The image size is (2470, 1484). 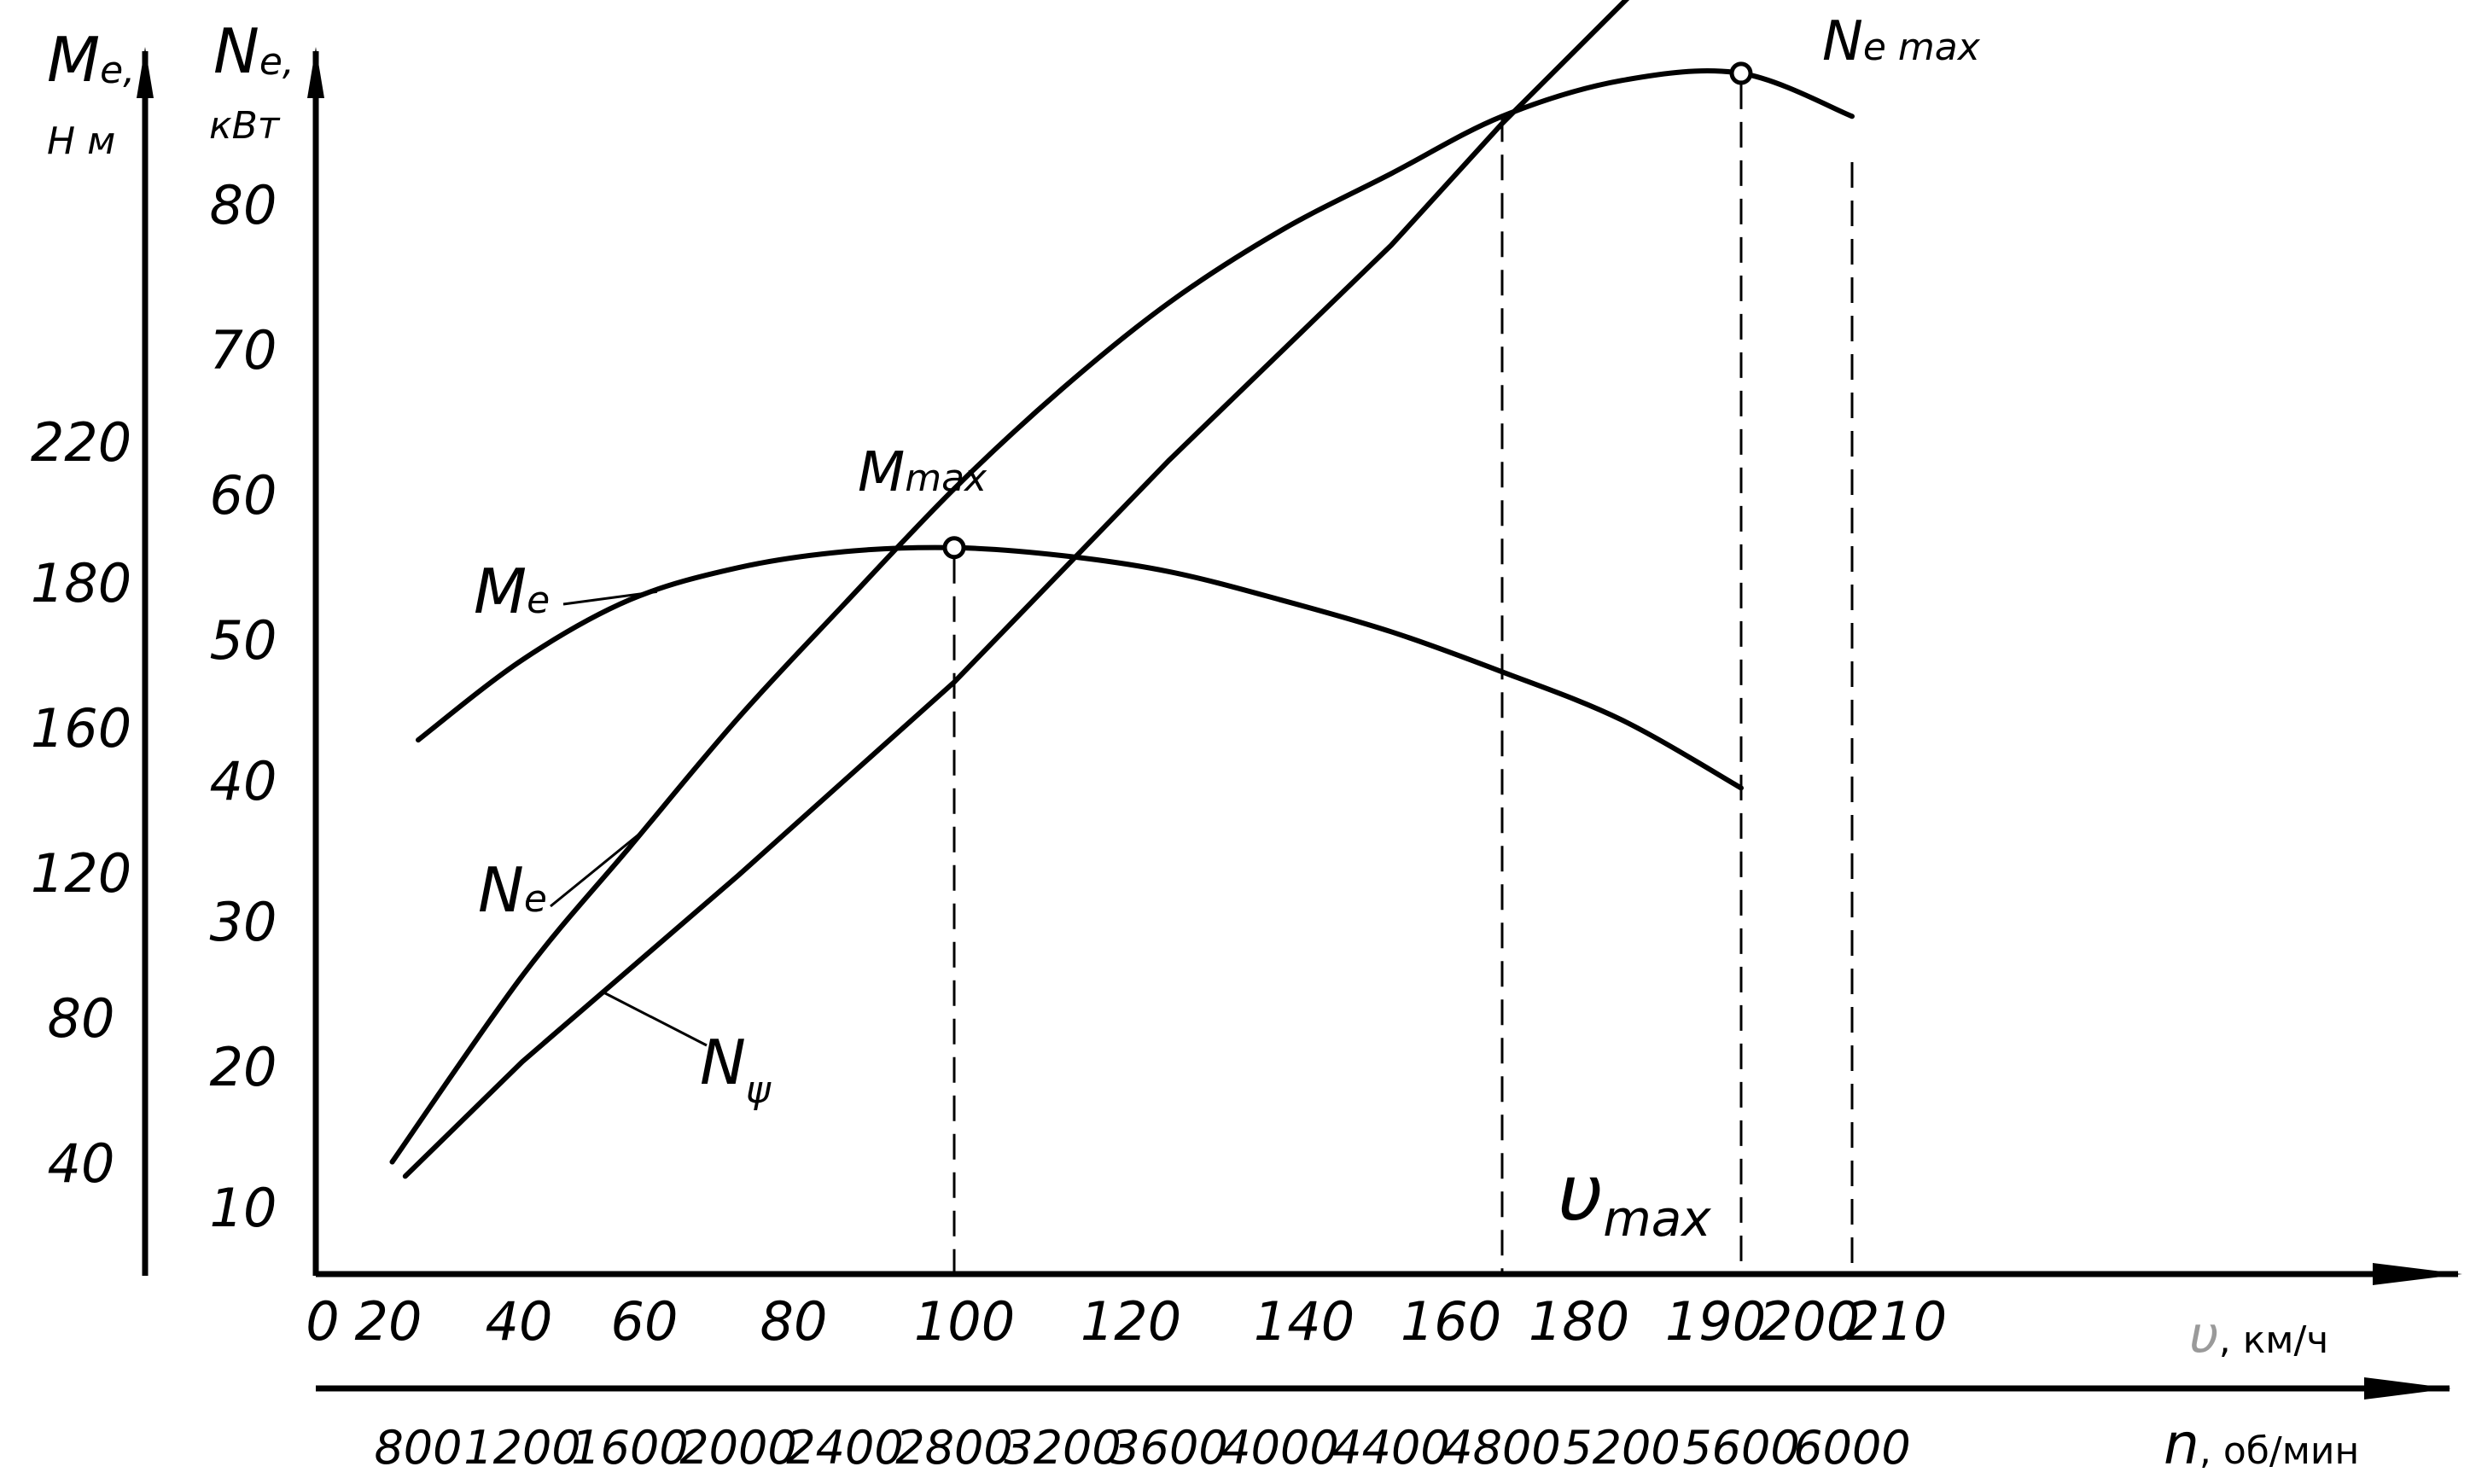 I want to click on ne-tick-label: 70, so click(x=243, y=350).